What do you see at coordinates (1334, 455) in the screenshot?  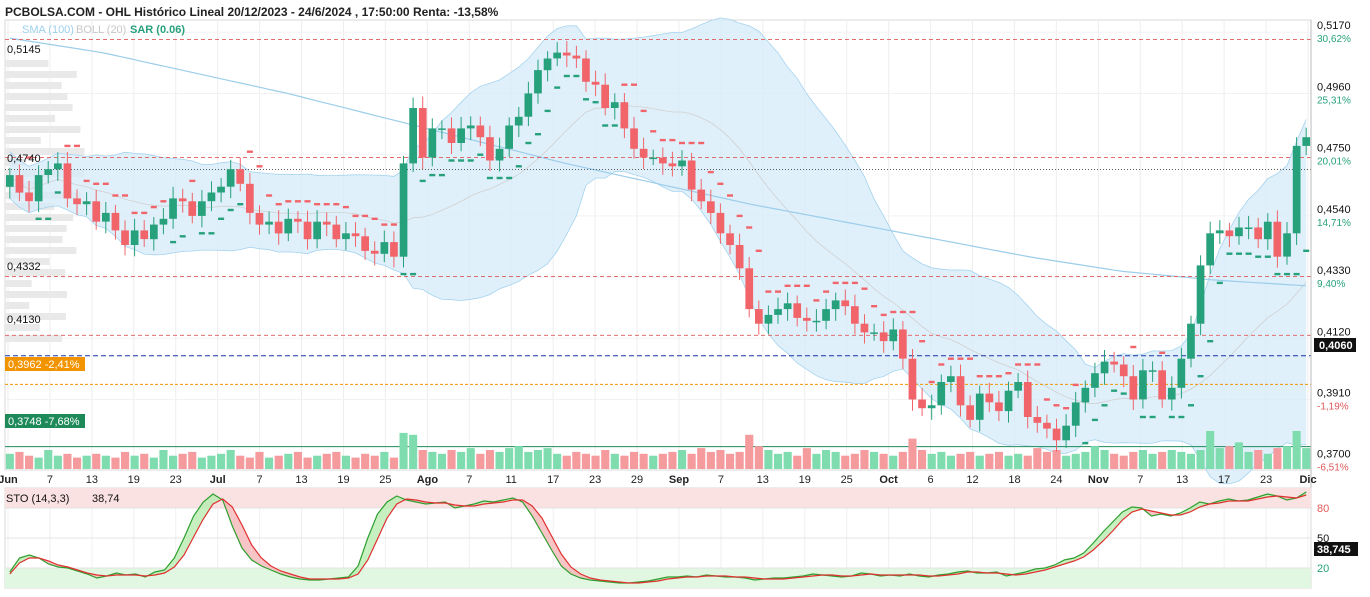 I see `y-tick-label: 0,3700` at bounding box center [1334, 455].